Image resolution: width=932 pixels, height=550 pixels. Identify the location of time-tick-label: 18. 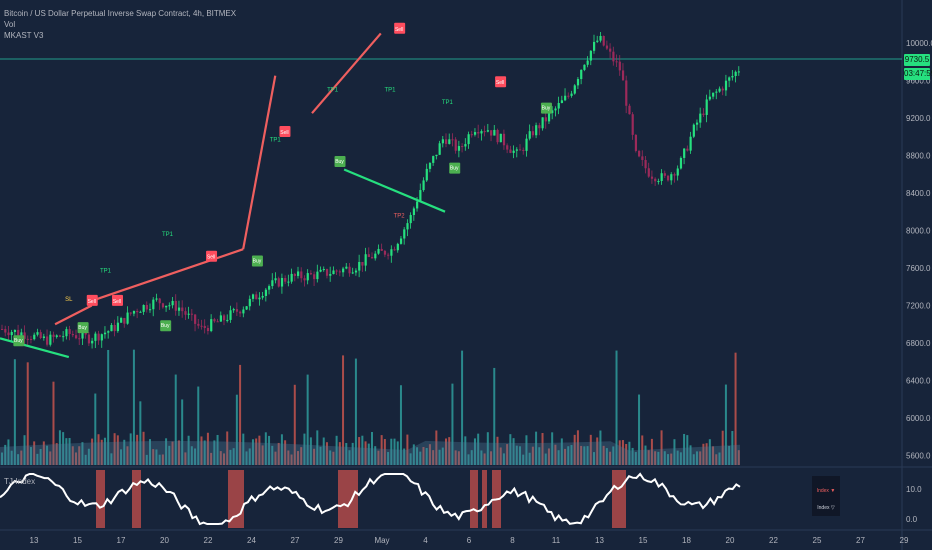
(686, 540).